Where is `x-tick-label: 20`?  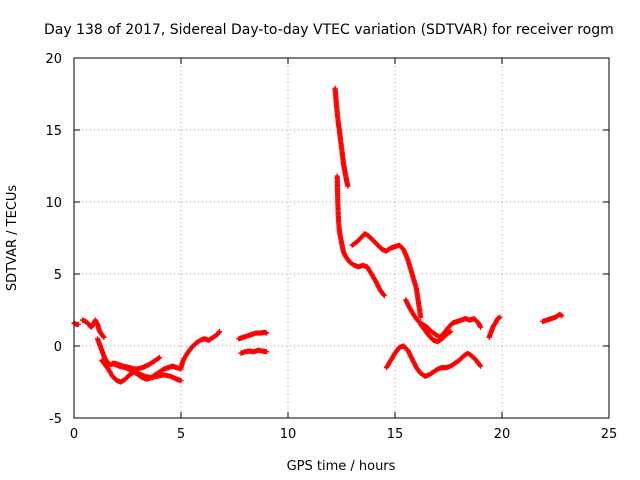 x-tick-label: 20 is located at coordinates (502, 434).